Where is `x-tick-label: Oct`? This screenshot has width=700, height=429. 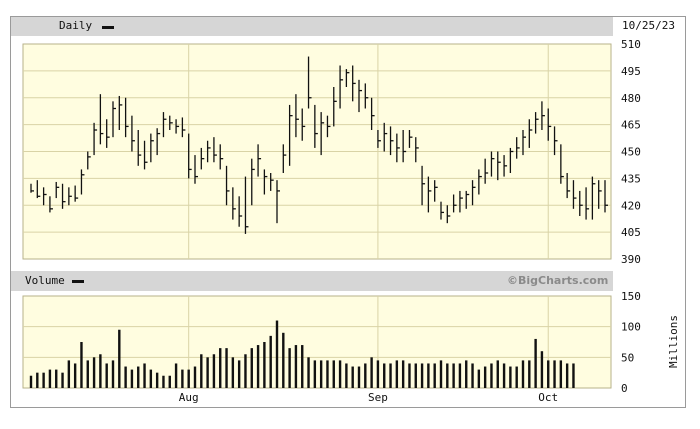 x-tick-label: Oct is located at coordinates (548, 397).